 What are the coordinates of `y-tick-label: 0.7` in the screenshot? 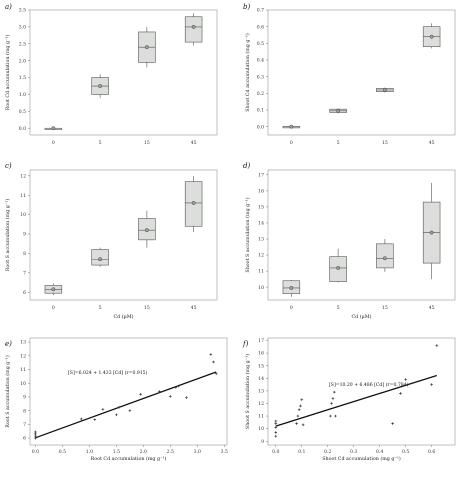 It's located at (260, 11).